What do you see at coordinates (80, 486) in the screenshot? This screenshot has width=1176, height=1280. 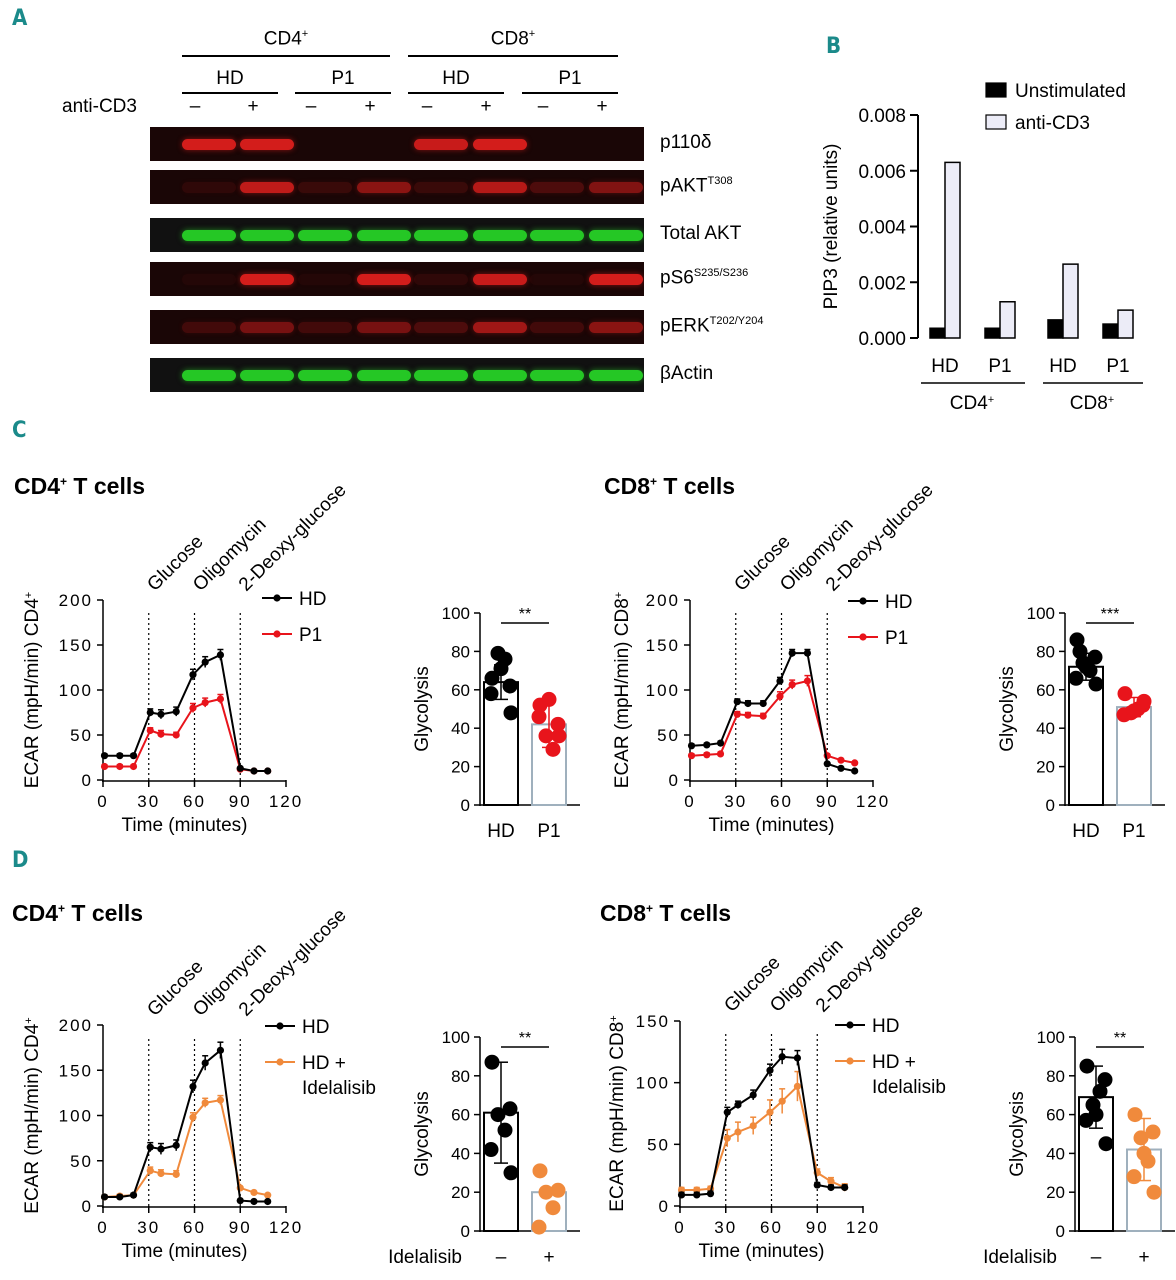 I see `section-title-c-cd4: CD4+ T cells` at bounding box center [80, 486].